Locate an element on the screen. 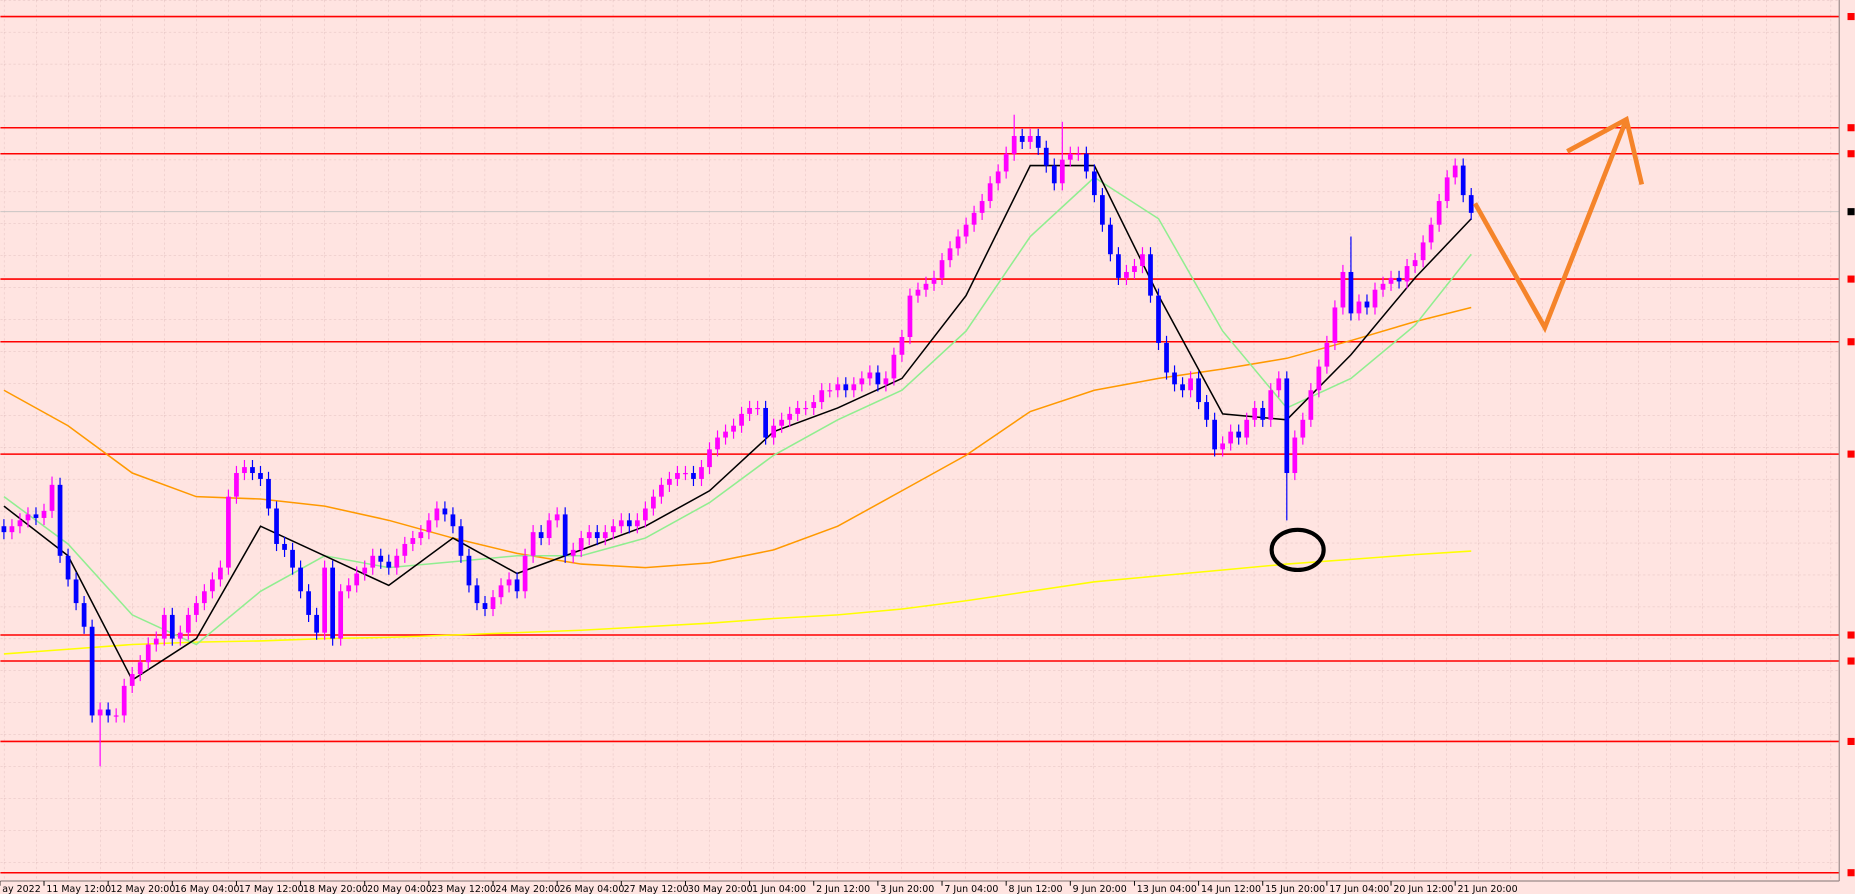 This screenshot has height=894, width=1855. x-tick-label: 20 May 04:00 is located at coordinates (399, 889).